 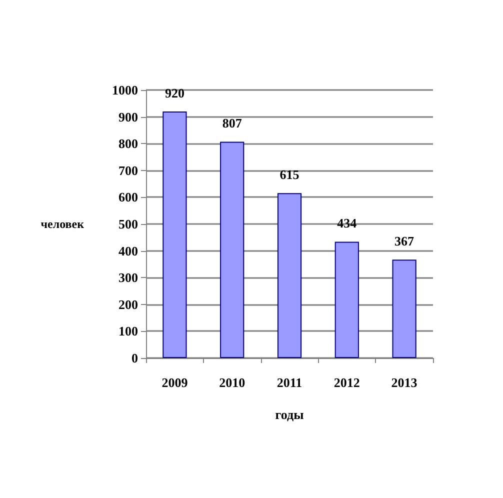 What do you see at coordinates (232, 382) in the screenshot?
I see `x-tick-label: 2010` at bounding box center [232, 382].